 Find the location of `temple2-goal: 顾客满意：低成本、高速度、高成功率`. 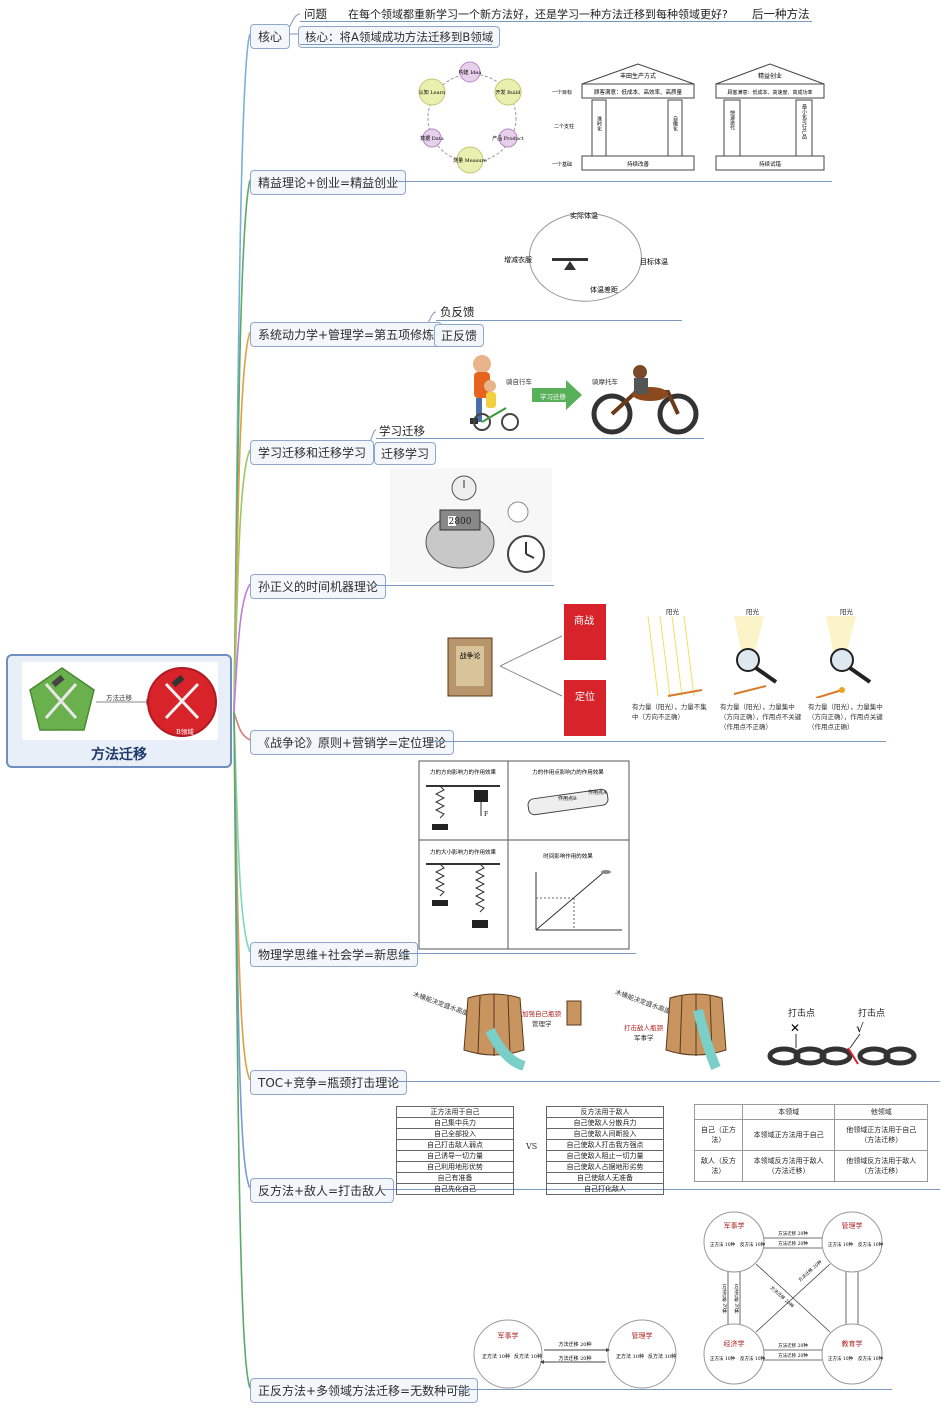

temple2-goal: 顾客满意：低成本、高速度、高成功率 is located at coordinates (769, 92).